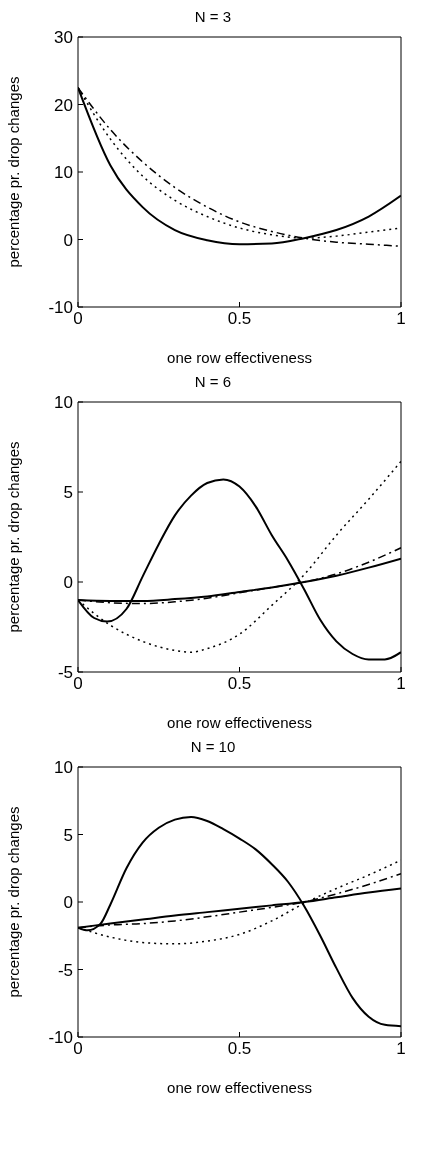 Image resolution: width=428 pixels, height=1160 pixels. I want to click on chart-title: N = 3, so click(213, 17).